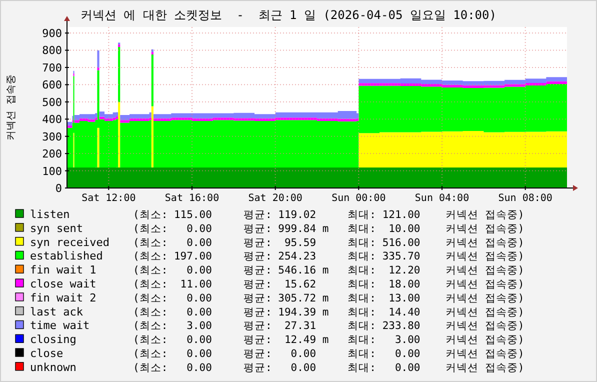  What do you see at coordinates (52, 119) in the screenshot?
I see `y-tick-label: 400` at bounding box center [52, 119].